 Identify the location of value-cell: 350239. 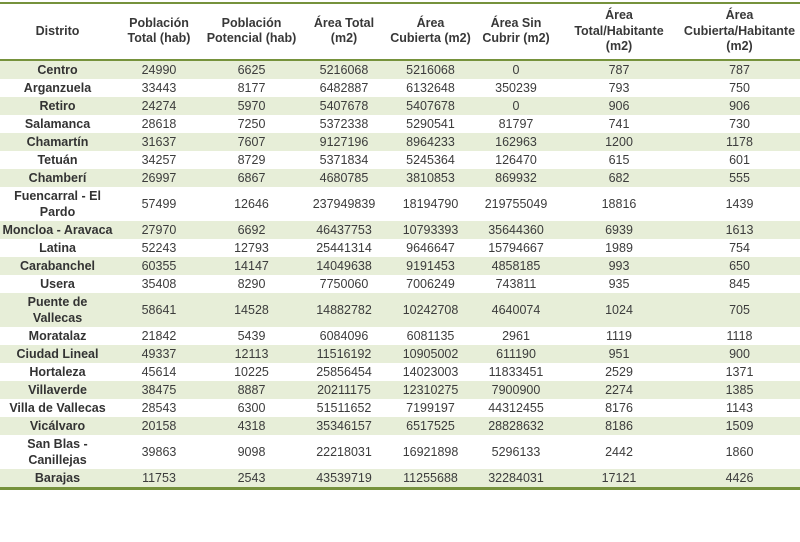
(516, 87).